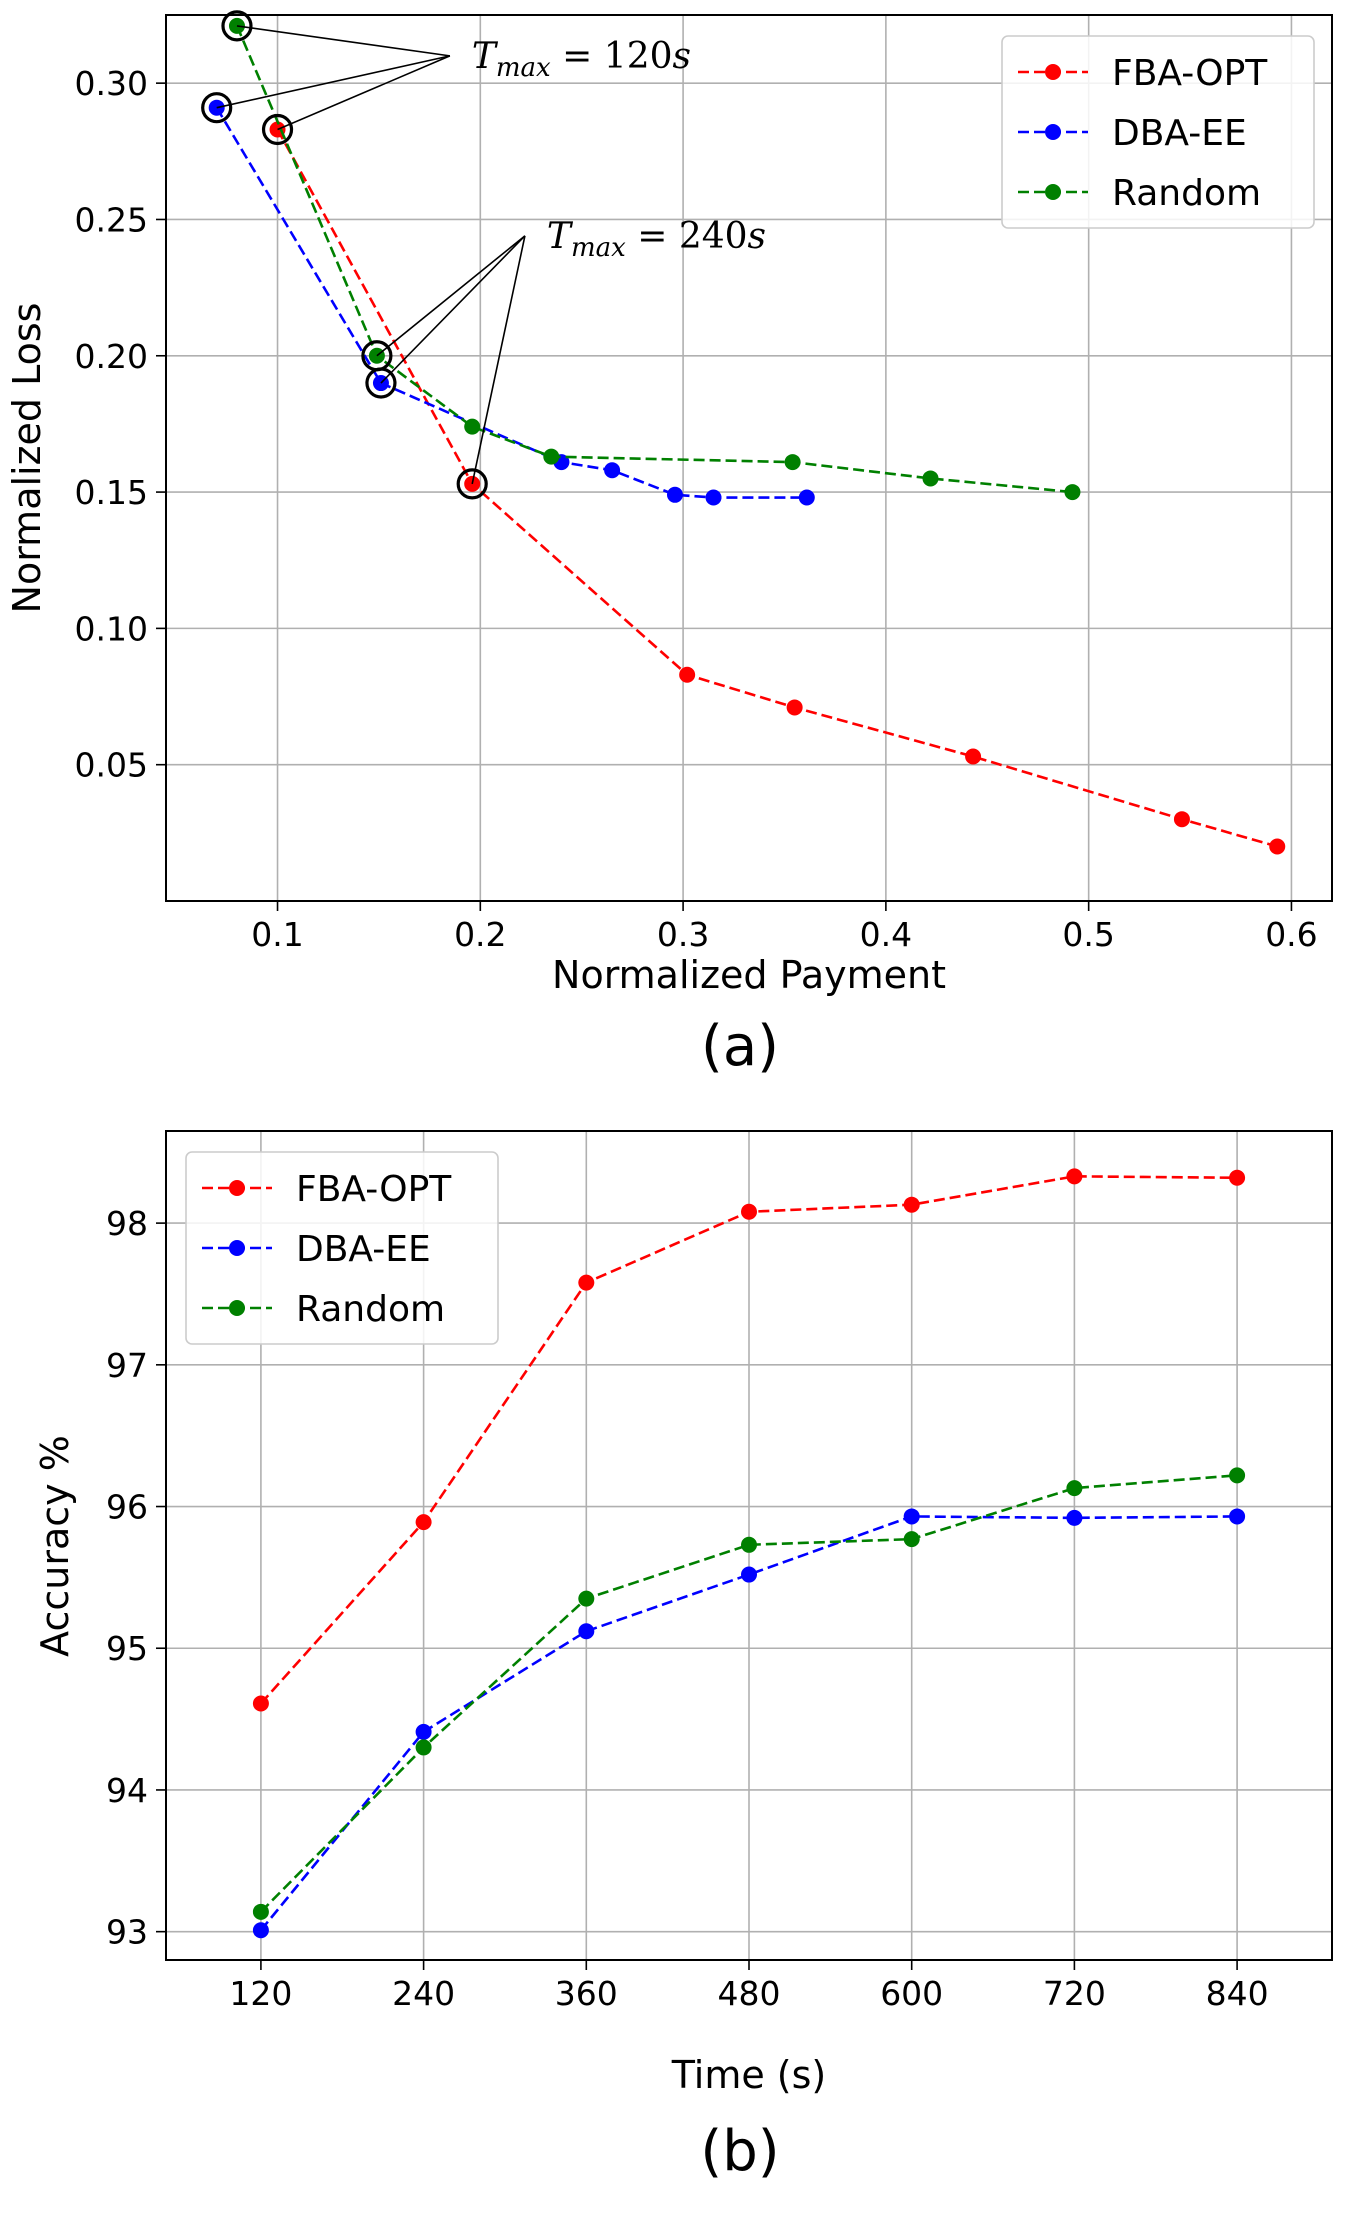 The width and height of the screenshot is (1352, 2215). I want to click on y-tick-label: 98, so click(127, 1223).